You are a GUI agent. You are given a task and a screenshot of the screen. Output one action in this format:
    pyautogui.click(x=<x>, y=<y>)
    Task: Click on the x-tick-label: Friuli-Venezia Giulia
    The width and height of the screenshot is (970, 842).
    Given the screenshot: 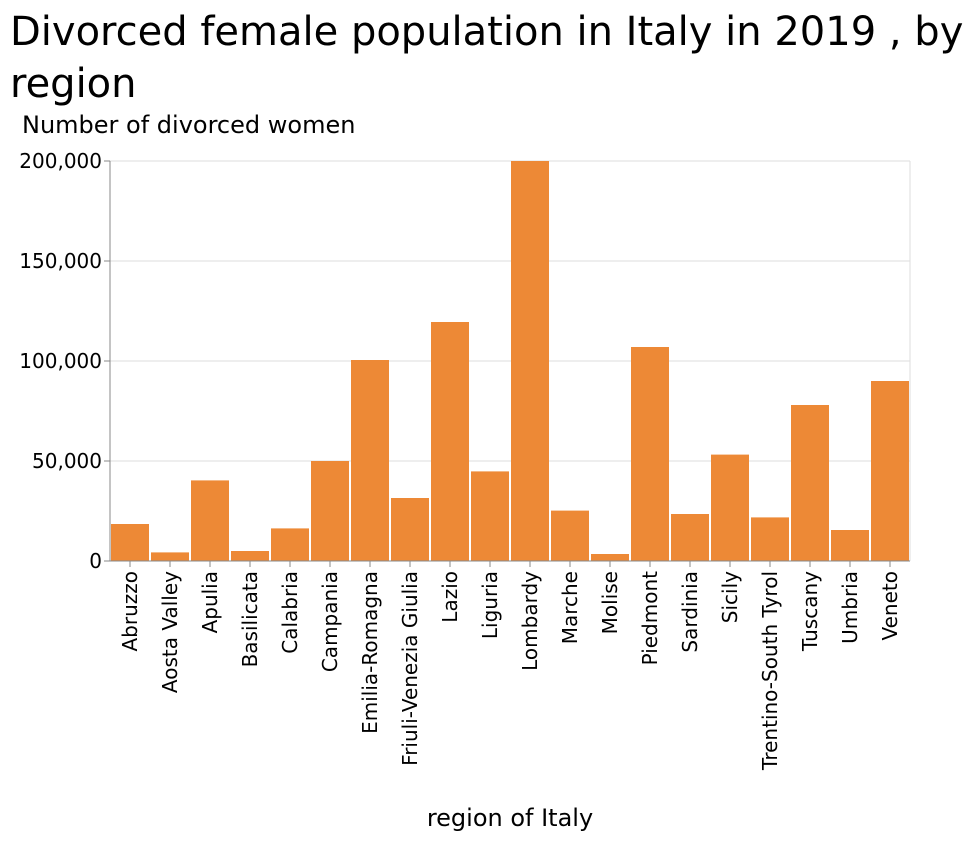 What is the action you would take?
    pyautogui.click(x=410, y=668)
    